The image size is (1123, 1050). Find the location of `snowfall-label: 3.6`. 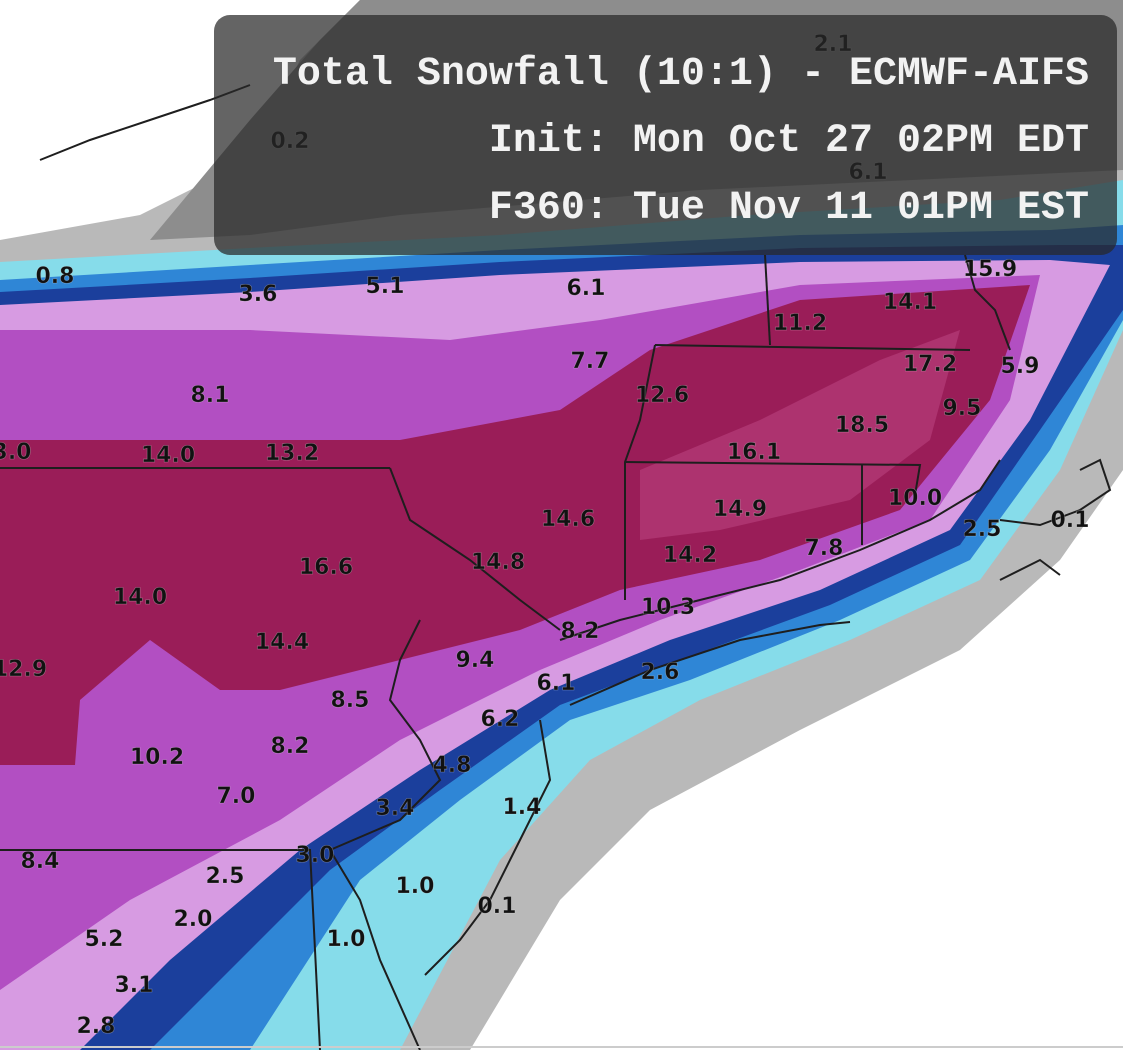

snowfall-label: 3.6 is located at coordinates (258, 294).